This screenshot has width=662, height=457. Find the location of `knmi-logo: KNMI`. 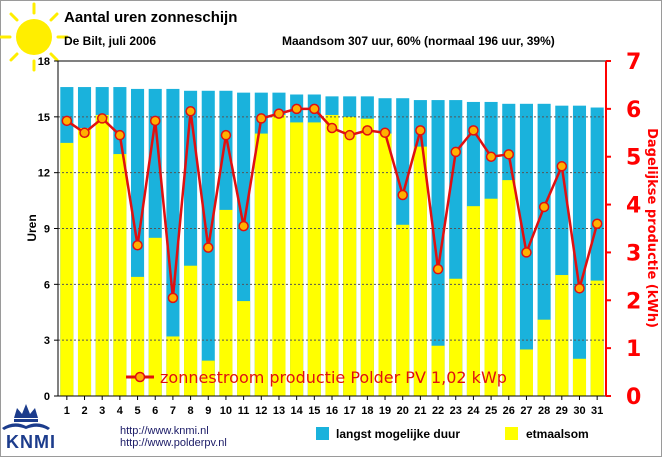

knmi-logo: KNMI is located at coordinates (31, 442).